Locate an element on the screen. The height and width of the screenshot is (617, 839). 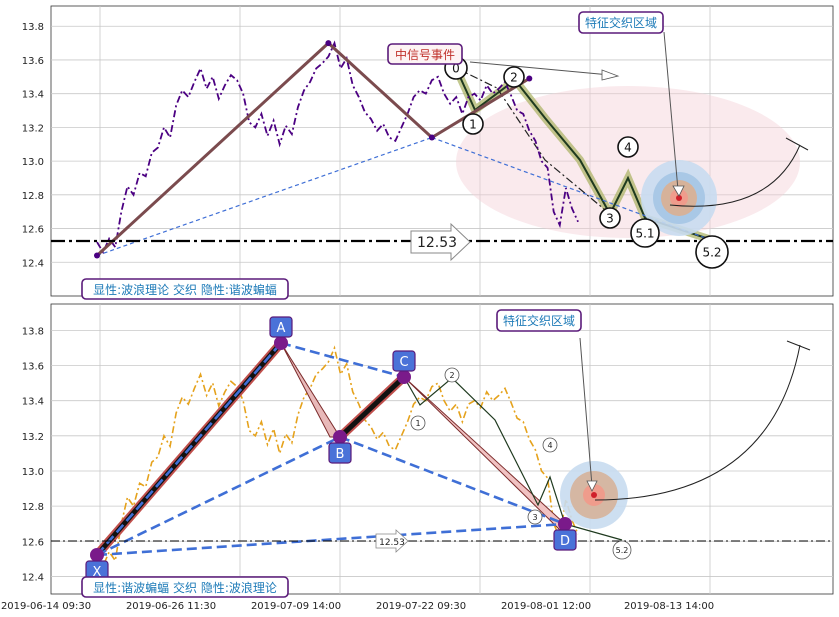
bottom-corner-label: 显性:谐波蝙蝠 交织 隐性:波浪理论 is located at coordinates (185, 587).